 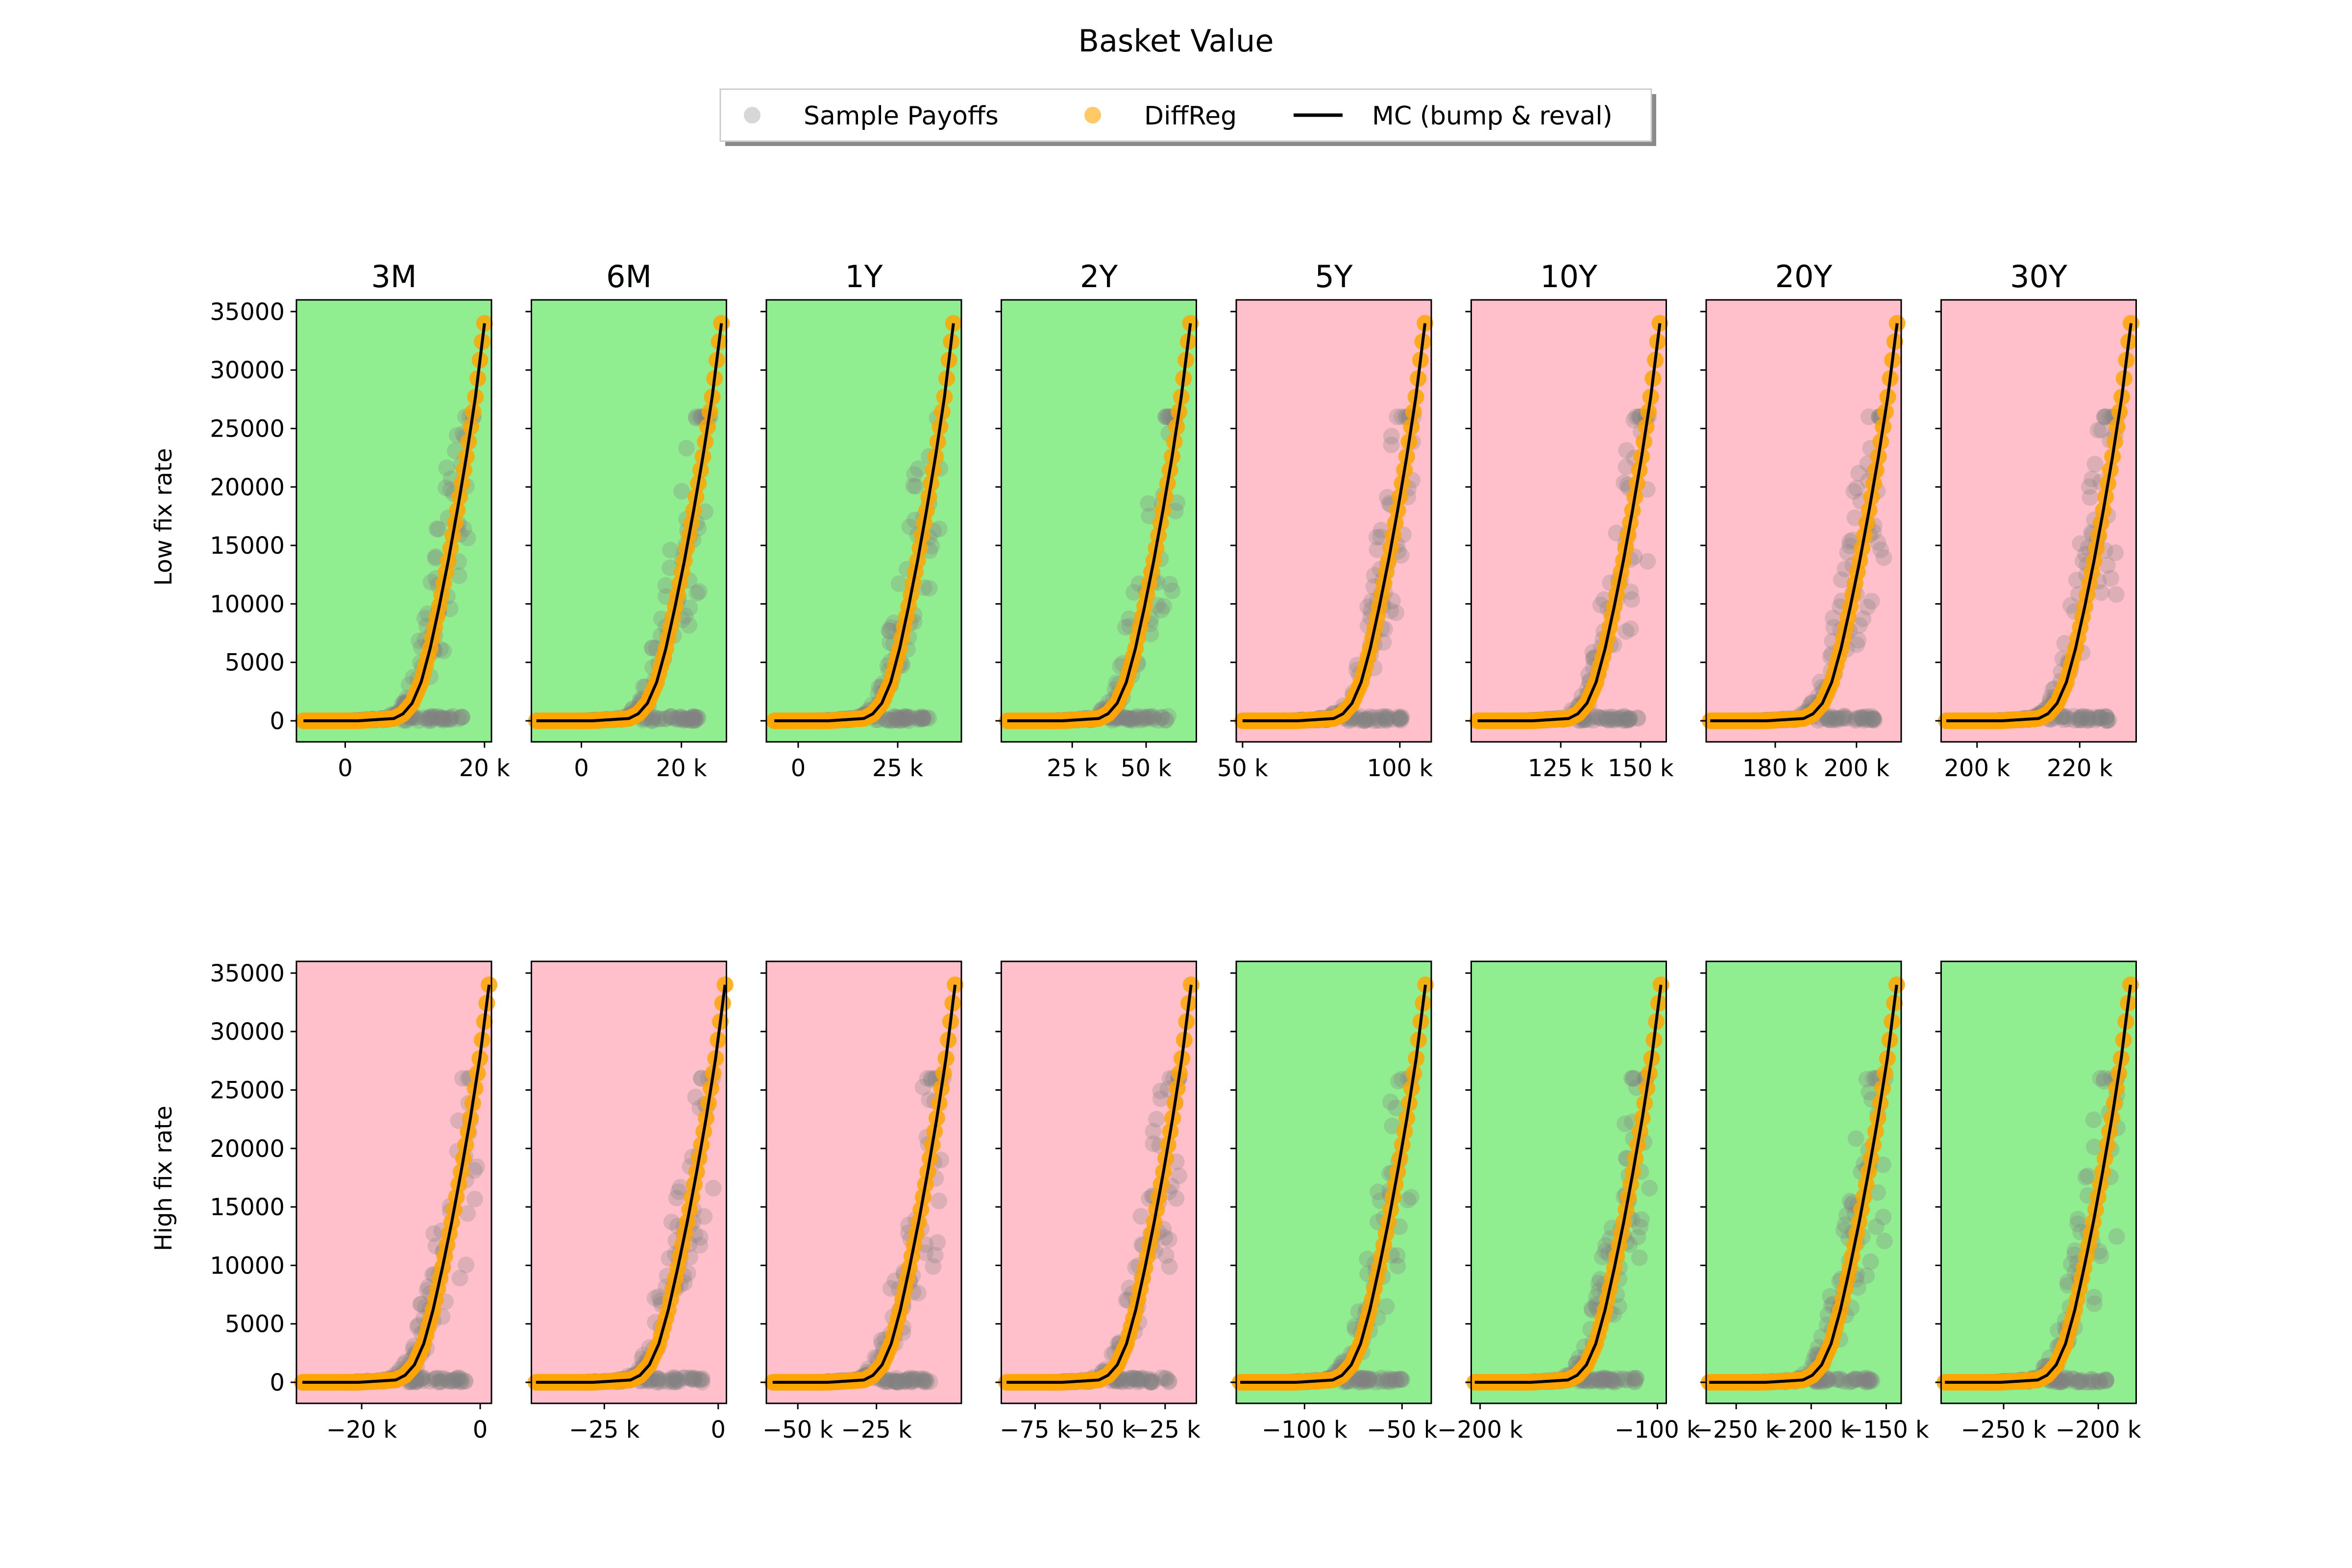 What do you see at coordinates (277, 1382) in the screenshot?
I see `y-tick-label: 0` at bounding box center [277, 1382].